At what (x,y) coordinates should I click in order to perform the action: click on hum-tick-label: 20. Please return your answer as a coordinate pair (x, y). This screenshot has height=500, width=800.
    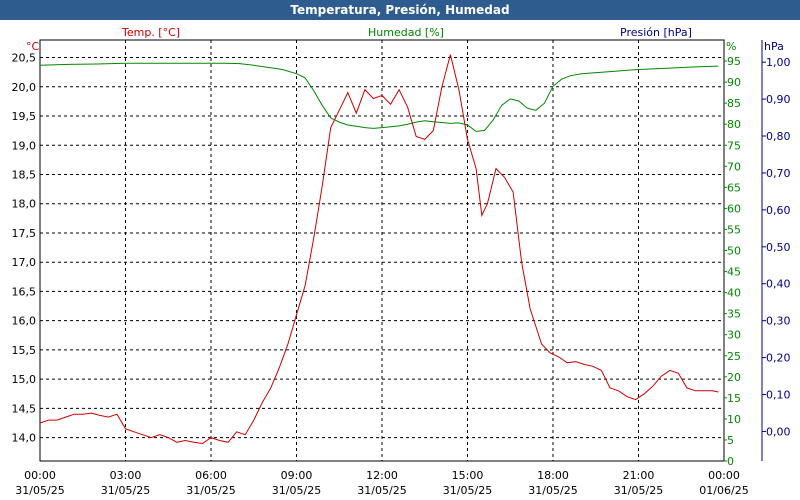
    Looking at the image, I should click on (734, 377).